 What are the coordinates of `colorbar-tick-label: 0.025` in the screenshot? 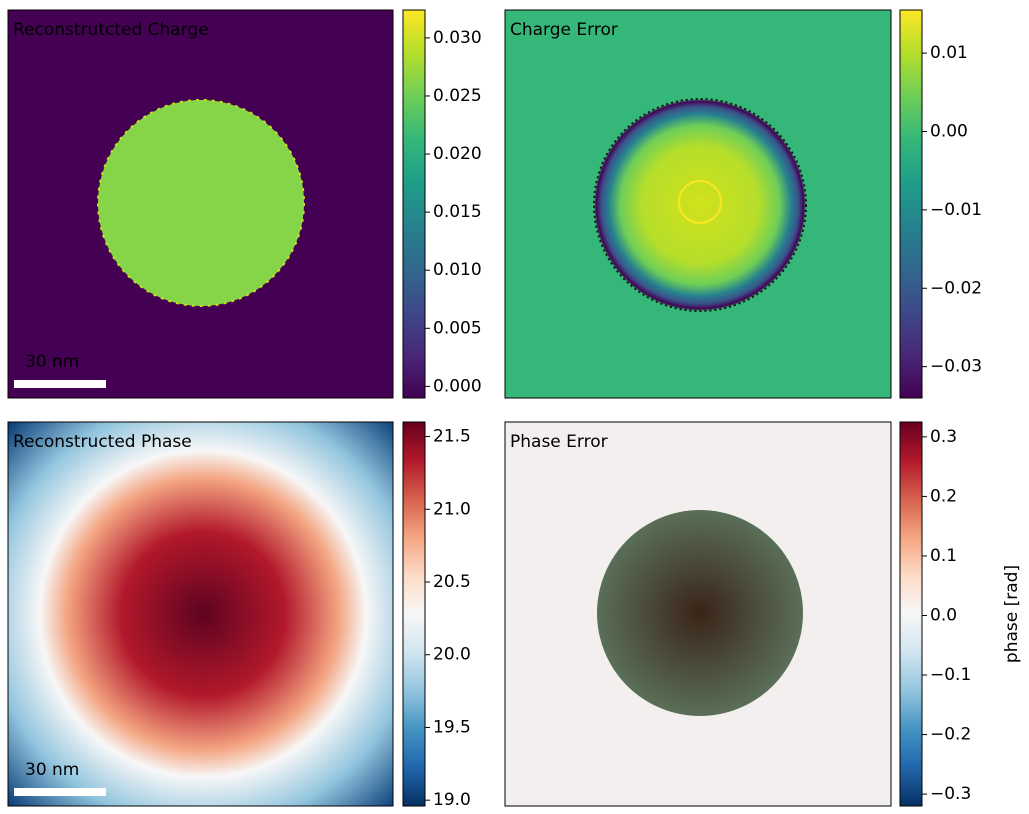 It's located at (457, 96).